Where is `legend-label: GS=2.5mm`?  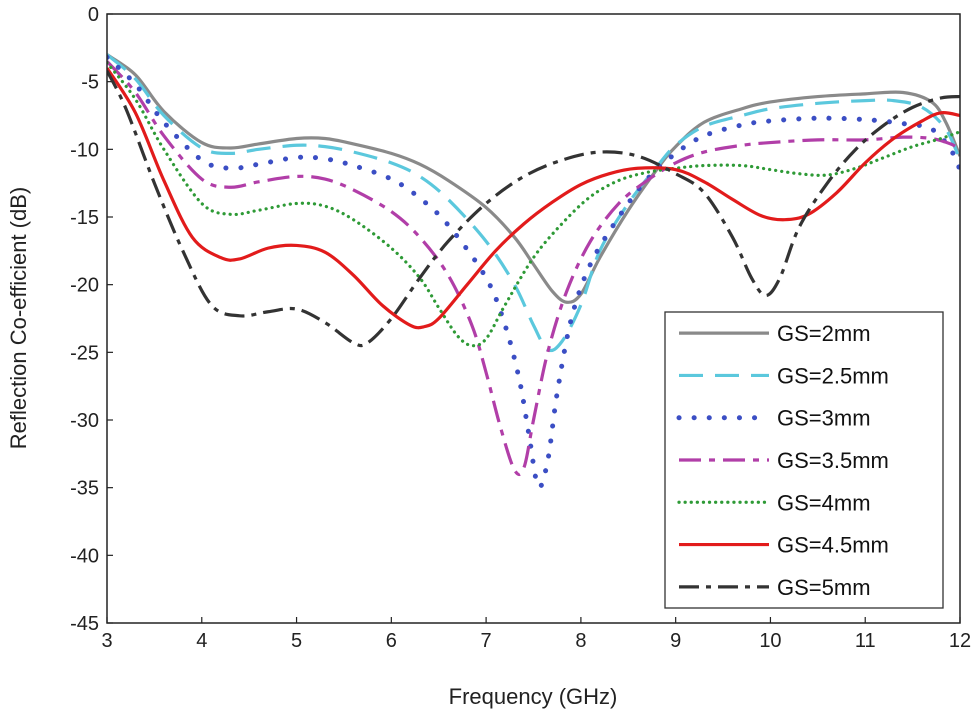
legend-label: GS=2.5mm is located at coordinates (833, 375).